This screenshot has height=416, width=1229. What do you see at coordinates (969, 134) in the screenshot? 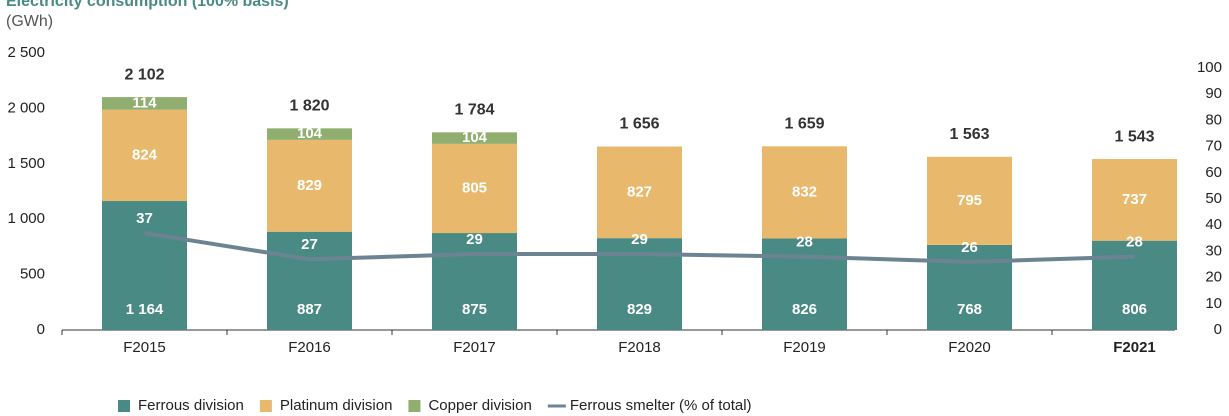
I see `total-label: 1 563` at bounding box center [969, 134].